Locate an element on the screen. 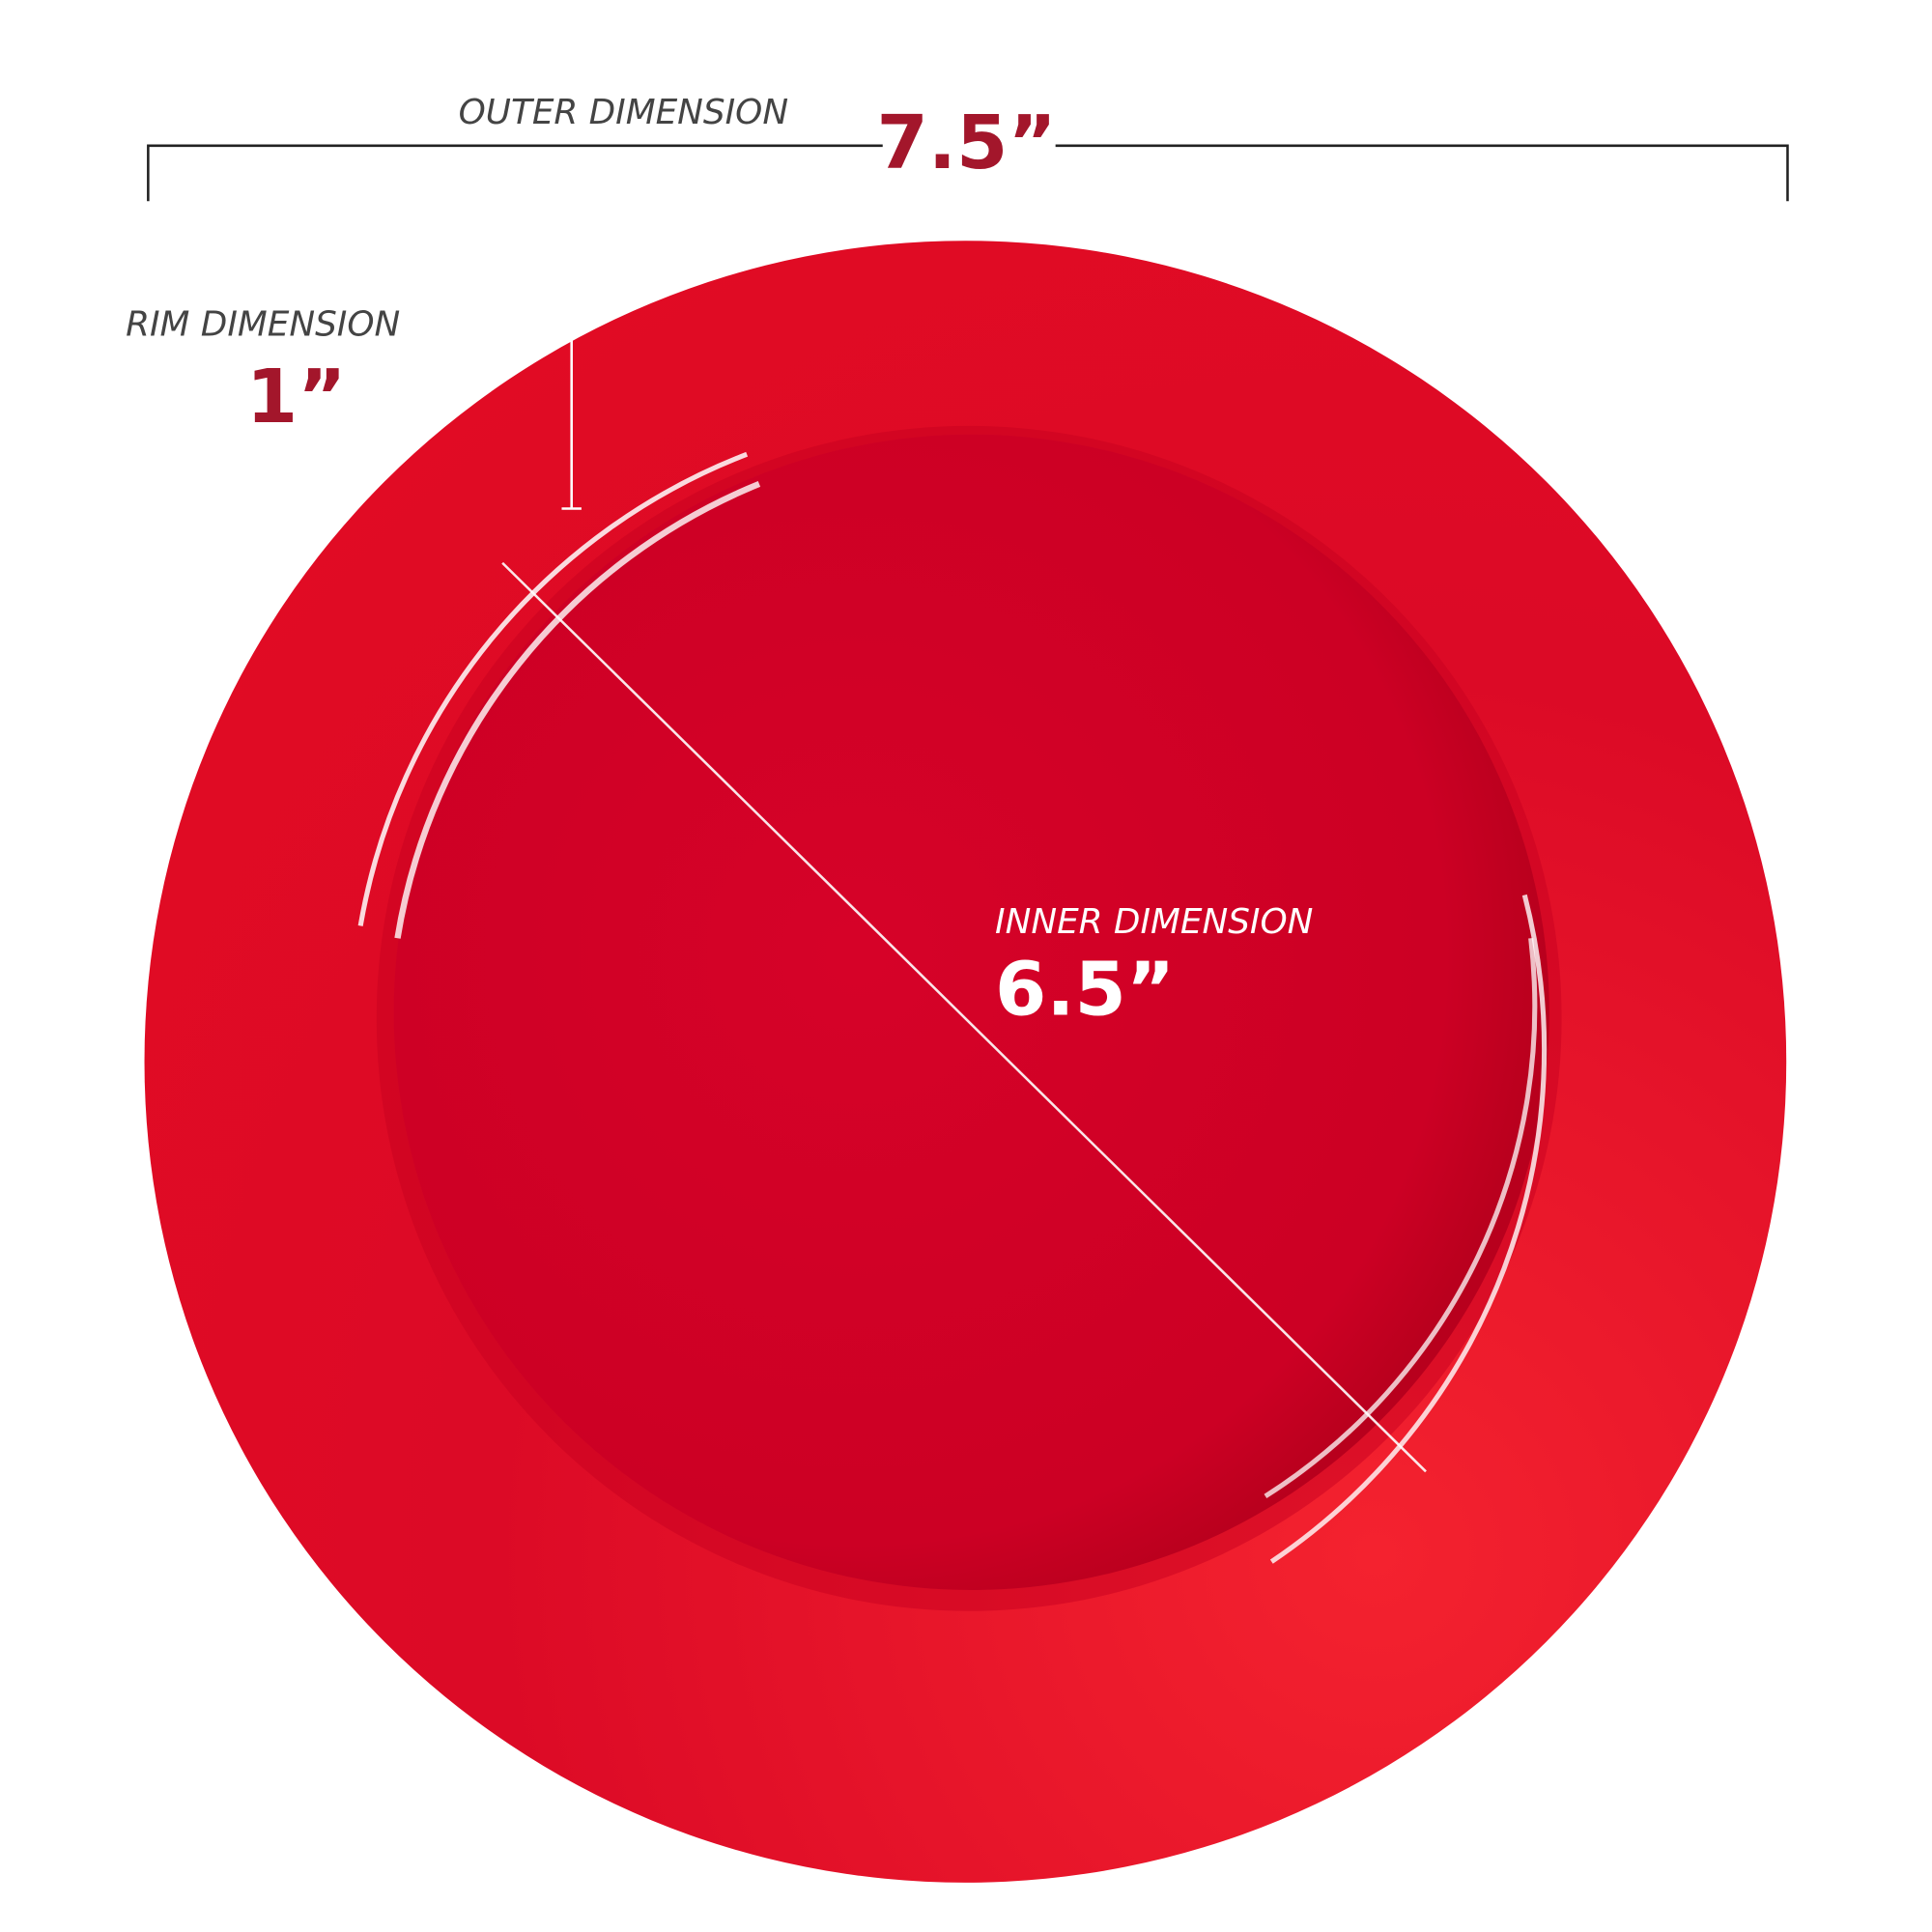 The image size is (1932, 1932). outer-label: OUTER DIMENSION is located at coordinates (623, 112).